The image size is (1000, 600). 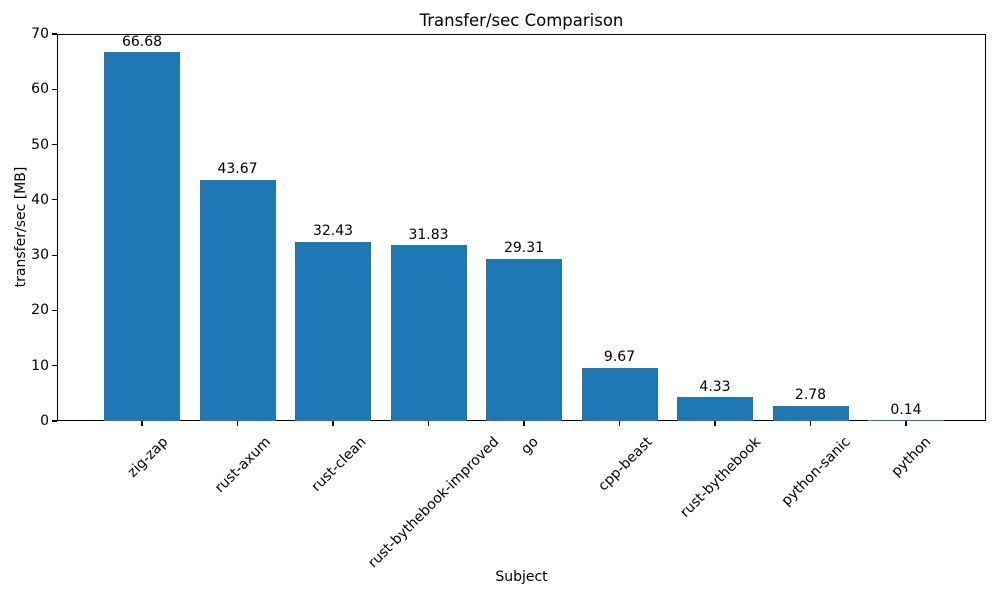 I want to click on y-tick-label: 10, so click(x=40, y=365).